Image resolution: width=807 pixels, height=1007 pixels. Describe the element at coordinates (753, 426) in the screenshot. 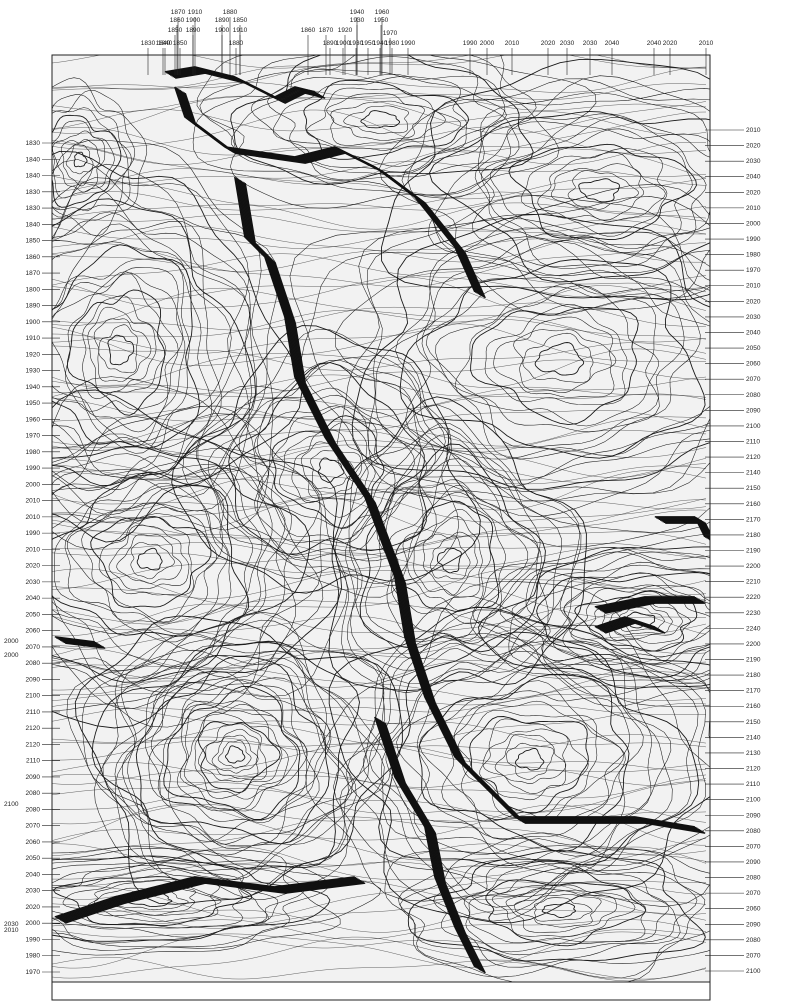

I see `right-elevation-label: 2100` at that location.